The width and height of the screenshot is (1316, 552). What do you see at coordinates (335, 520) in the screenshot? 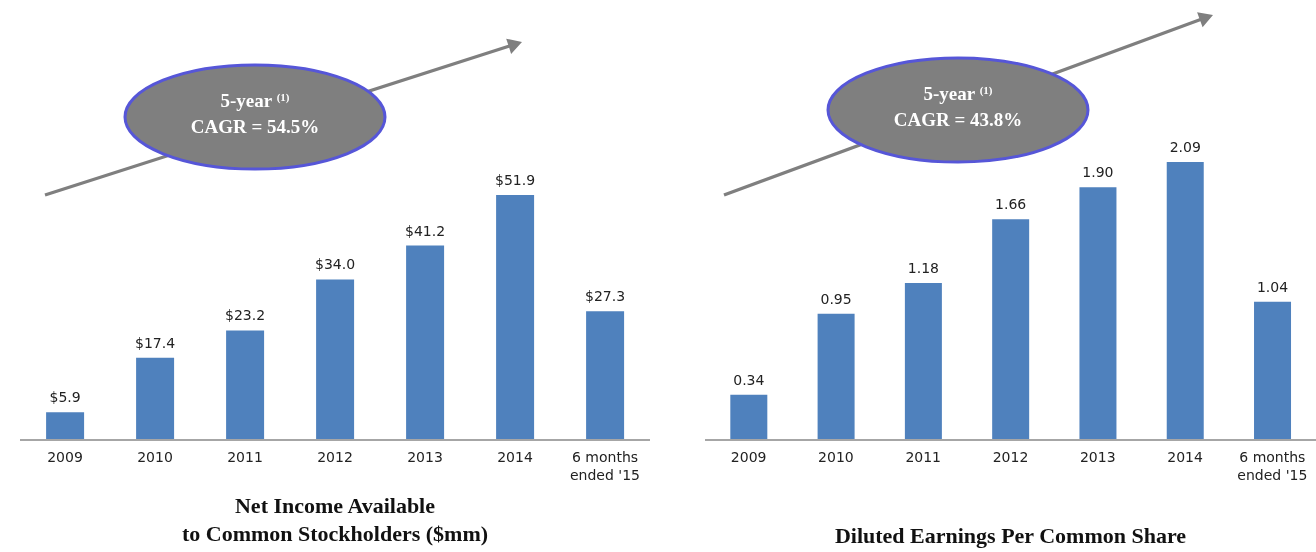
I see `text: Net Income Available to Common Stockholders ($mm)` at bounding box center [335, 520].